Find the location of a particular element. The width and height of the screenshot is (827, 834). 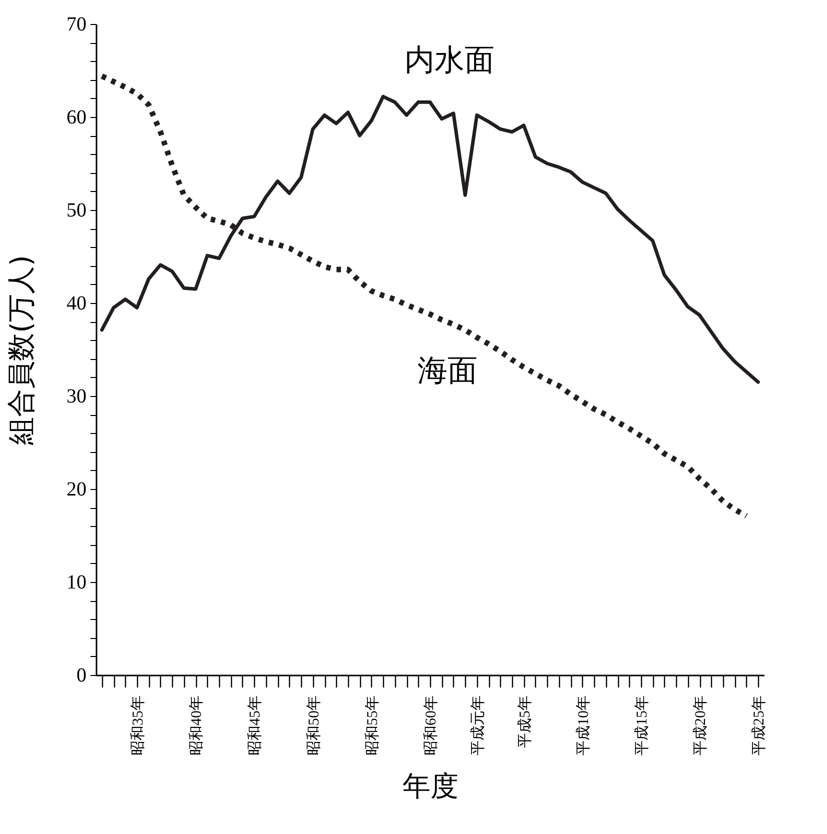

y-tick-label: 40 is located at coordinates (76, 303).